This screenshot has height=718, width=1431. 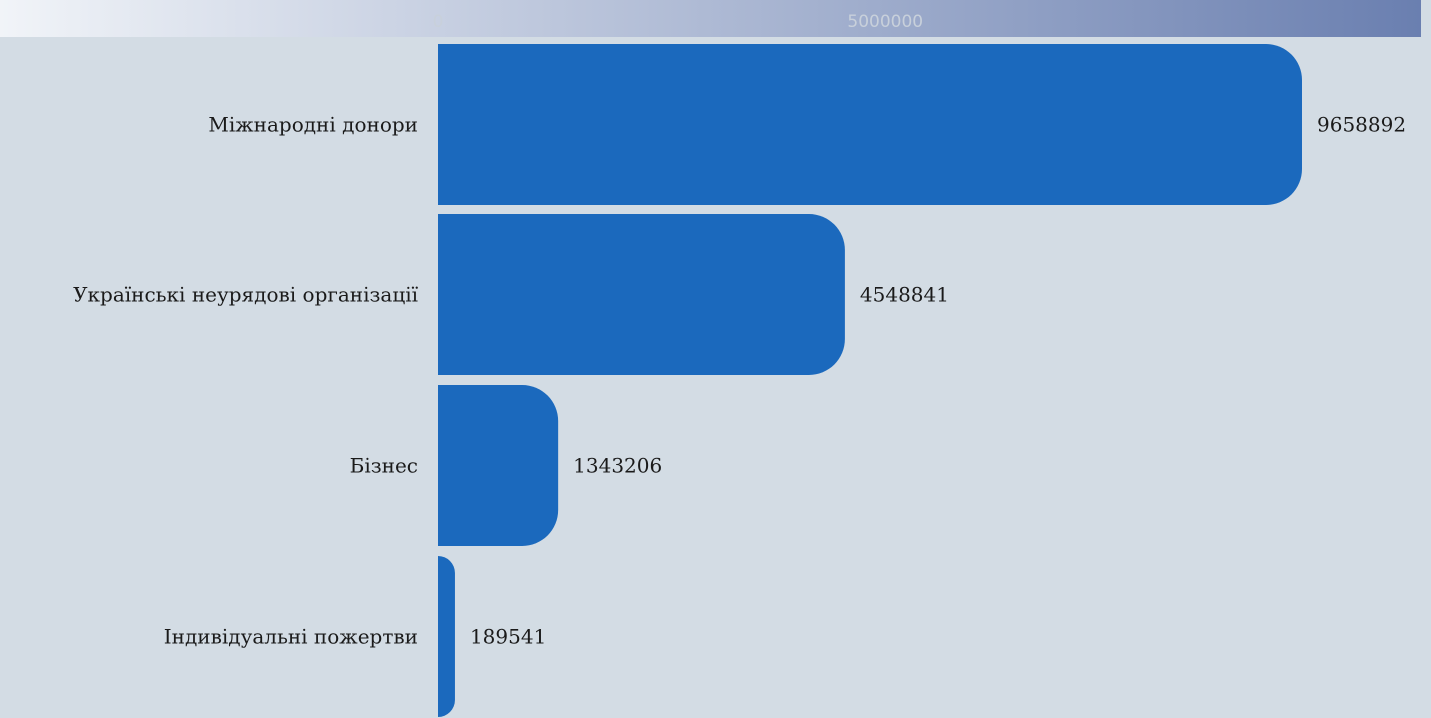 What do you see at coordinates (313, 125) in the screenshot?
I see `category-label: Міжнародні донори` at bounding box center [313, 125].